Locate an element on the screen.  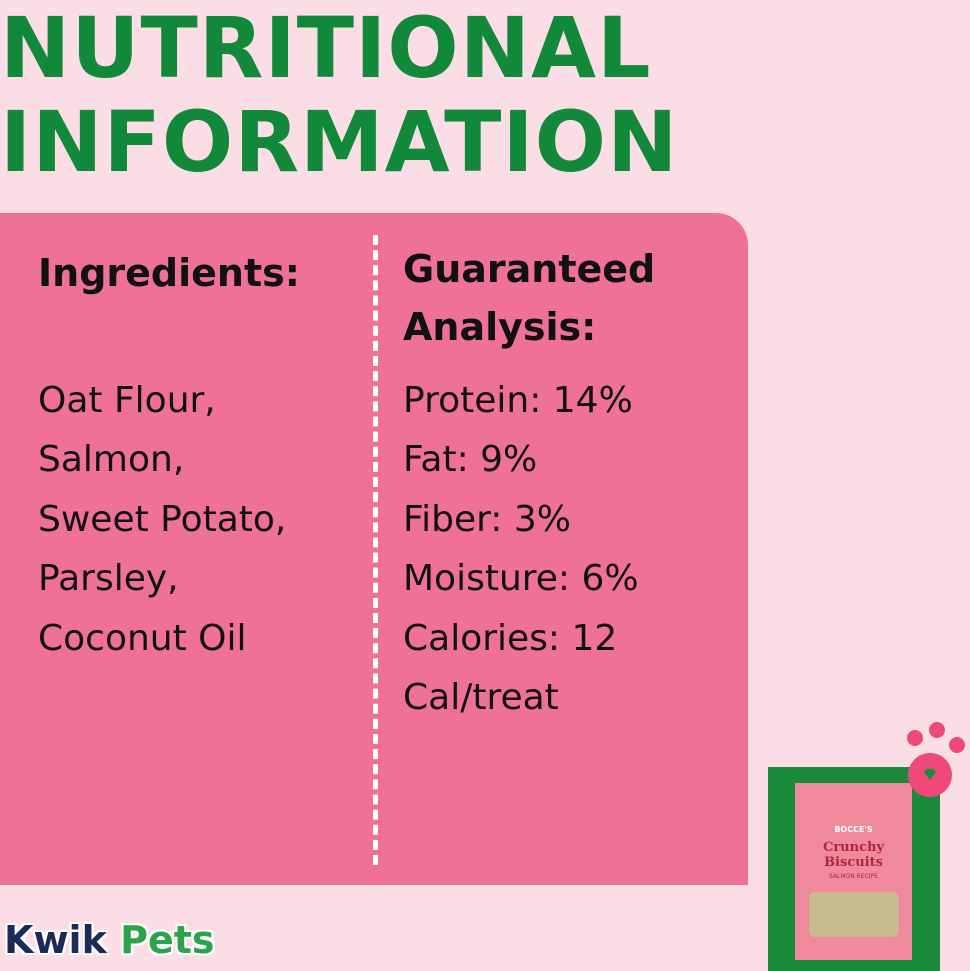
title: NUTRITIONAL is located at coordinates (326, 48).